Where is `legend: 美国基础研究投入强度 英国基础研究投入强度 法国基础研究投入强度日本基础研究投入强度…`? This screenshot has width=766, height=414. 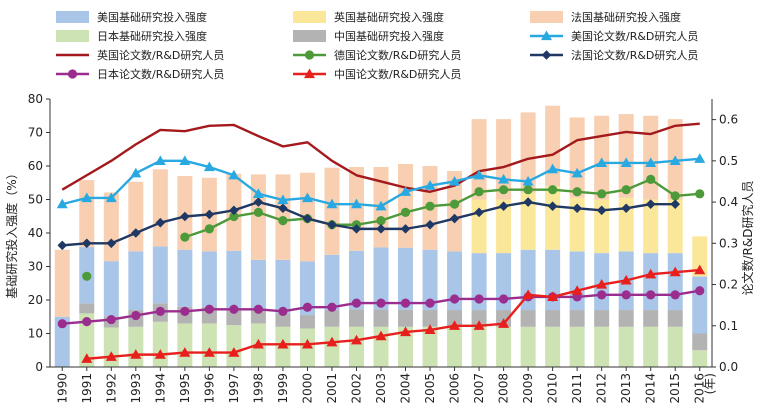
legend: 美国基础研究投入强度 英国基础研究投入强度 法国基础研究投入强度日本基础研究投入强度… is located at coordinates (377, 45).